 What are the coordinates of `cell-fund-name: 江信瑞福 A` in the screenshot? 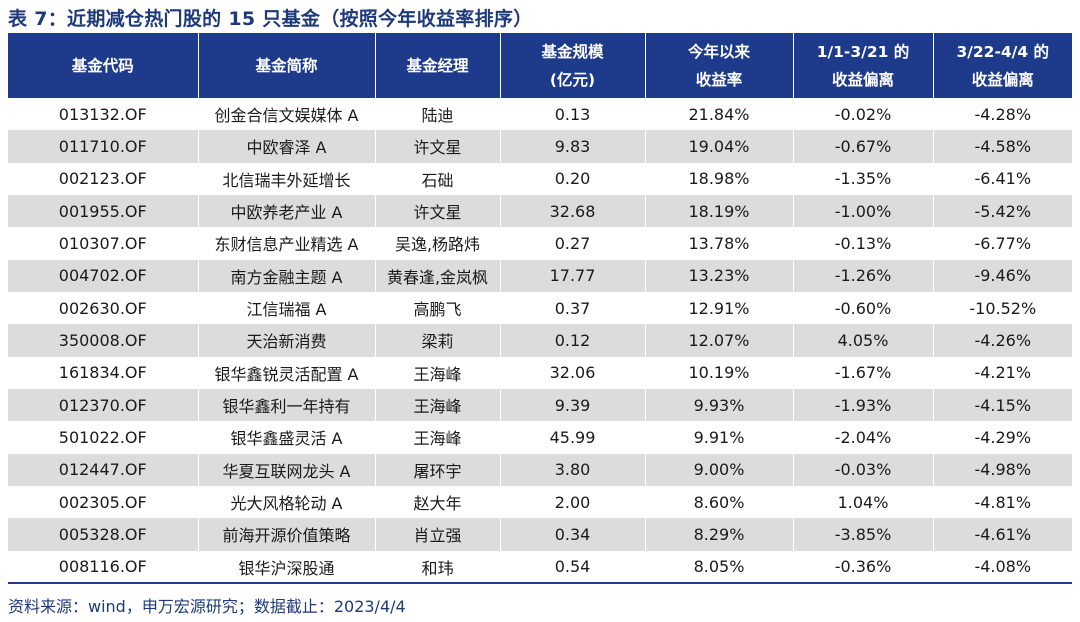 It's located at (286, 308).